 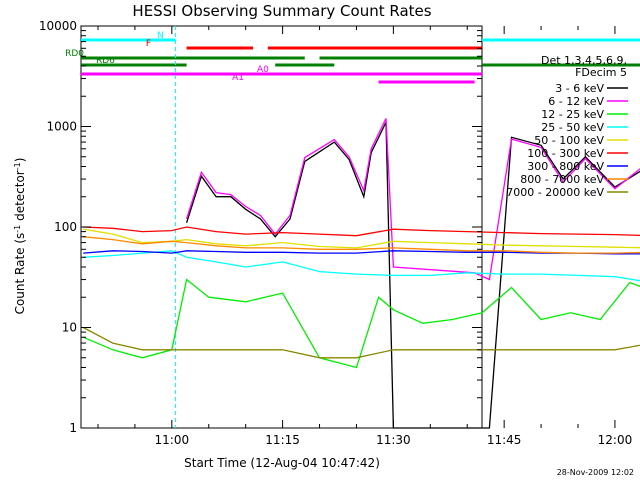 What do you see at coordinates (504, 440) in the screenshot?
I see `x-tick-label: 11:45` at bounding box center [504, 440].